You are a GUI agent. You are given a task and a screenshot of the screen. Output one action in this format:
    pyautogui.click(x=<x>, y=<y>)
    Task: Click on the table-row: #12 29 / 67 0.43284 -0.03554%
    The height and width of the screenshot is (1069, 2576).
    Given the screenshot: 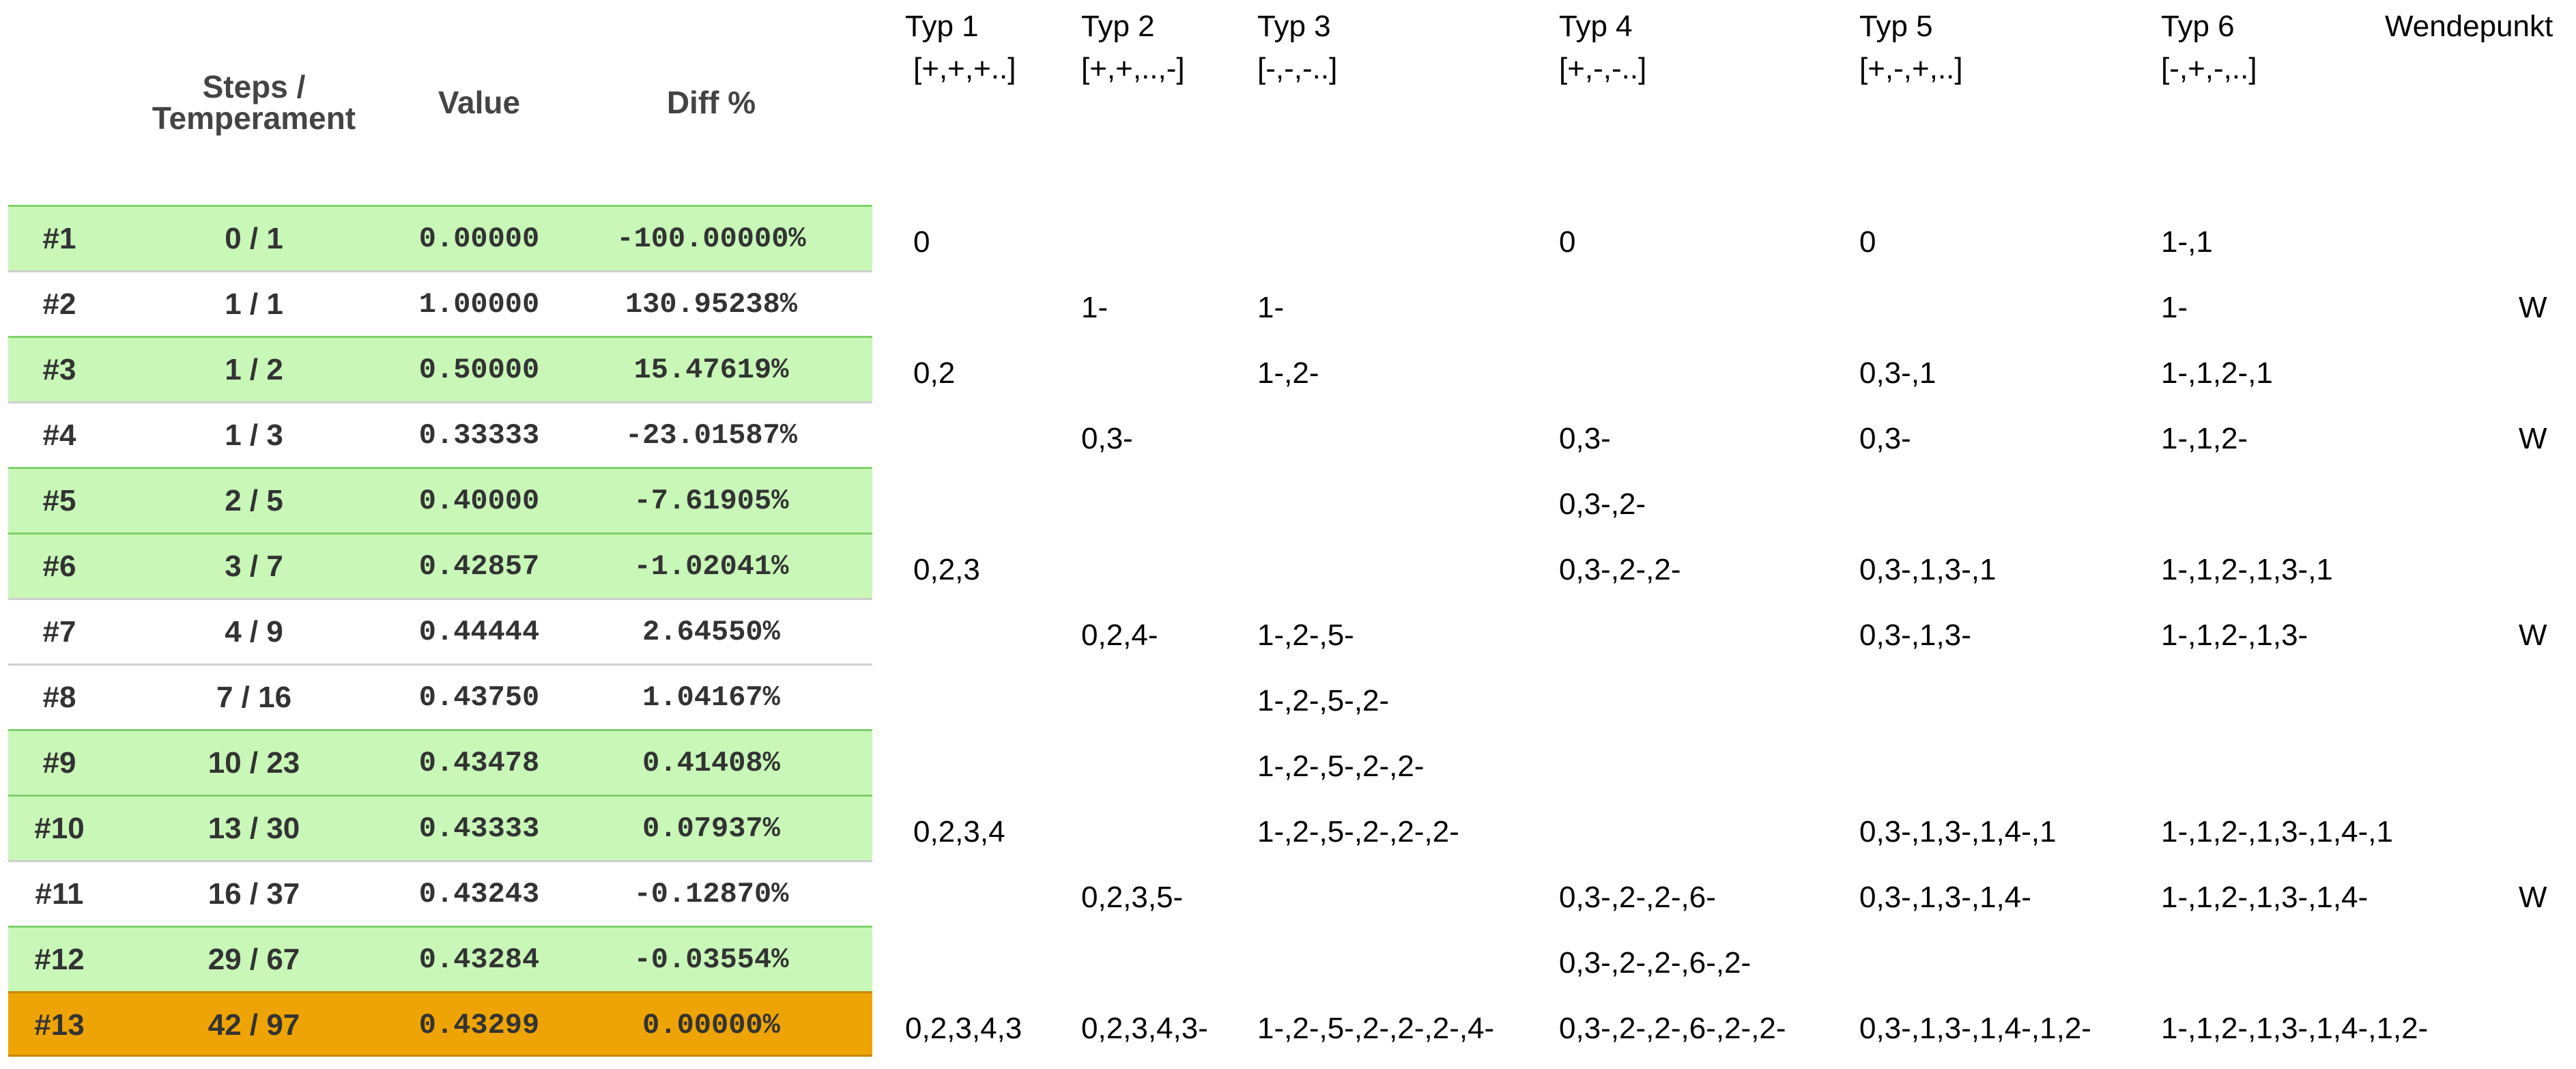 What is the action you would take?
    pyautogui.click(x=440, y=958)
    